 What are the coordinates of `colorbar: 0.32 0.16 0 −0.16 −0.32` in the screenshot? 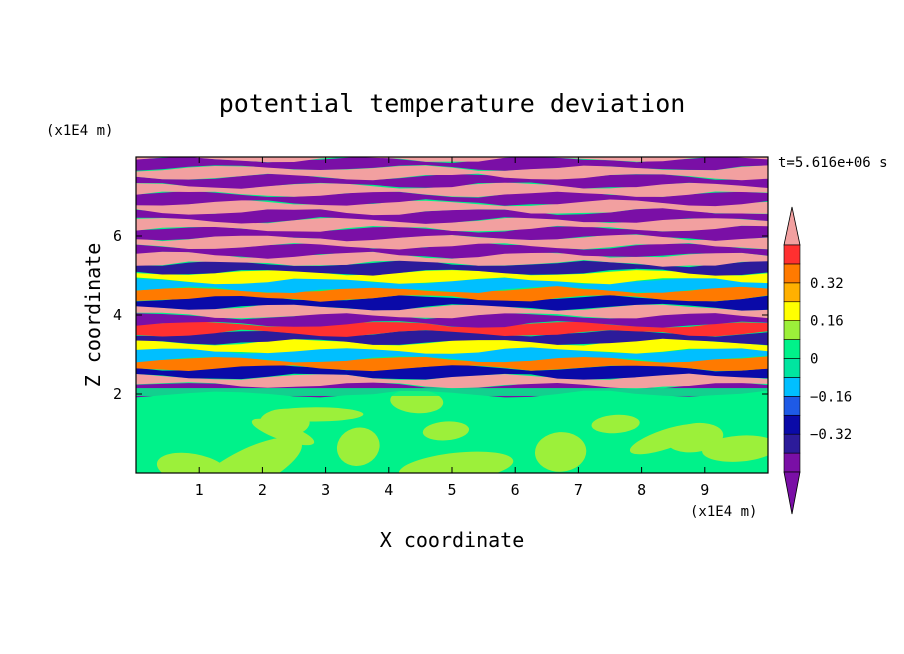 It's located at (817, 360).